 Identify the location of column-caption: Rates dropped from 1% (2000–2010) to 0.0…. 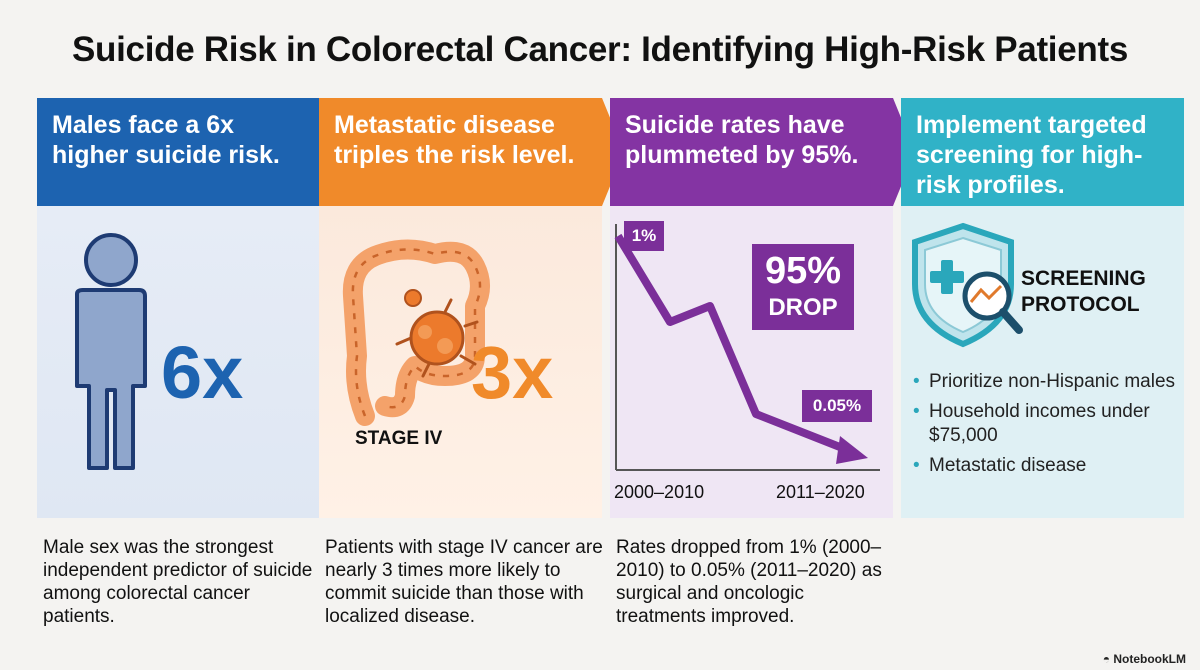
(749, 582).